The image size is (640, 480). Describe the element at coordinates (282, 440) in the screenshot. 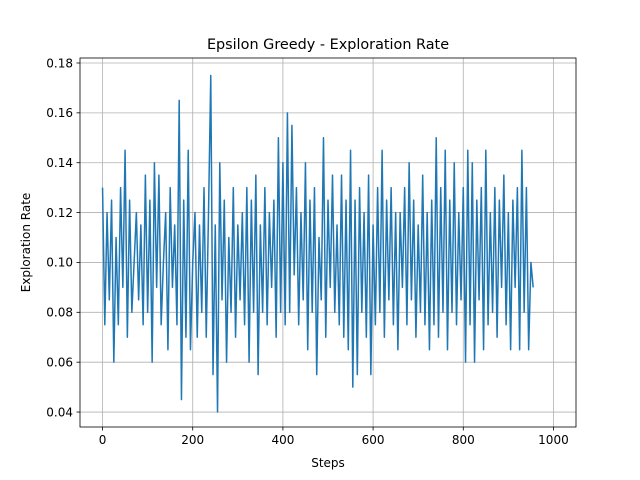

I see `x-tick-label: 400` at that location.